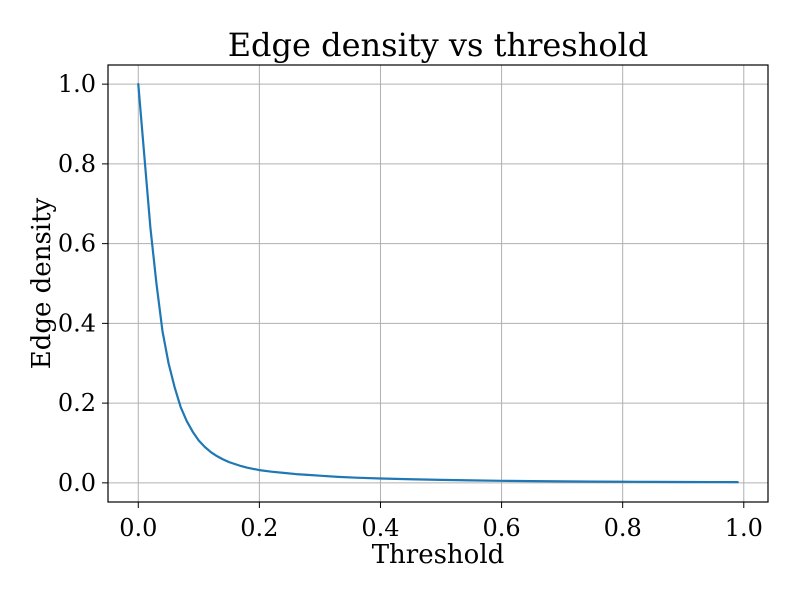  I want to click on x-axis-ticks: 0.0 0.2 0.4 0.6 0.8 1.0, so click(441, 522).